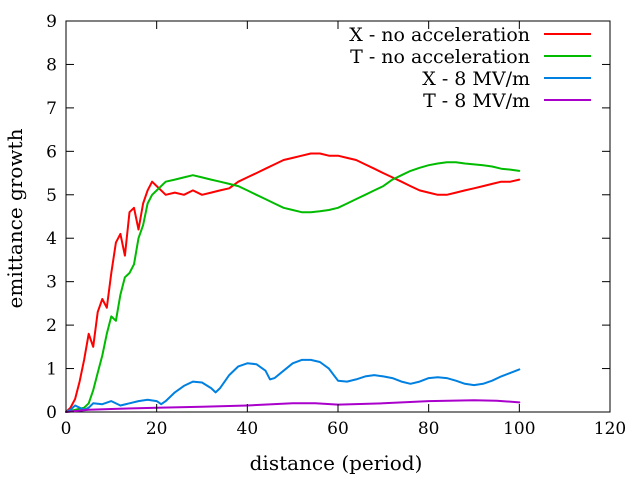 The width and height of the screenshot is (640, 480). What do you see at coordinates (429, 429) in the screenshot?
I see `x-tick-label: 80` at bounding box center [429, 429].